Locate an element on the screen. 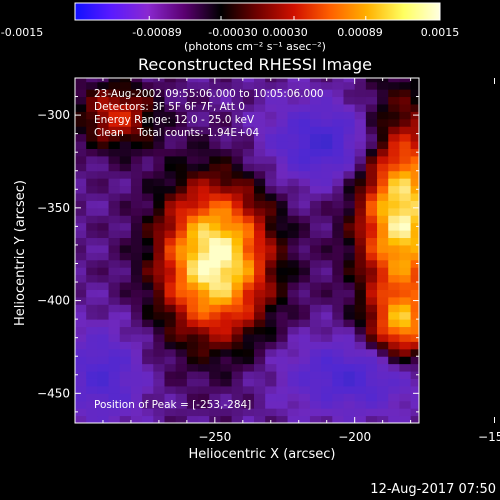 The image size is (500, 500). y-tick-label: −350 is located at coordinates (53, 208).